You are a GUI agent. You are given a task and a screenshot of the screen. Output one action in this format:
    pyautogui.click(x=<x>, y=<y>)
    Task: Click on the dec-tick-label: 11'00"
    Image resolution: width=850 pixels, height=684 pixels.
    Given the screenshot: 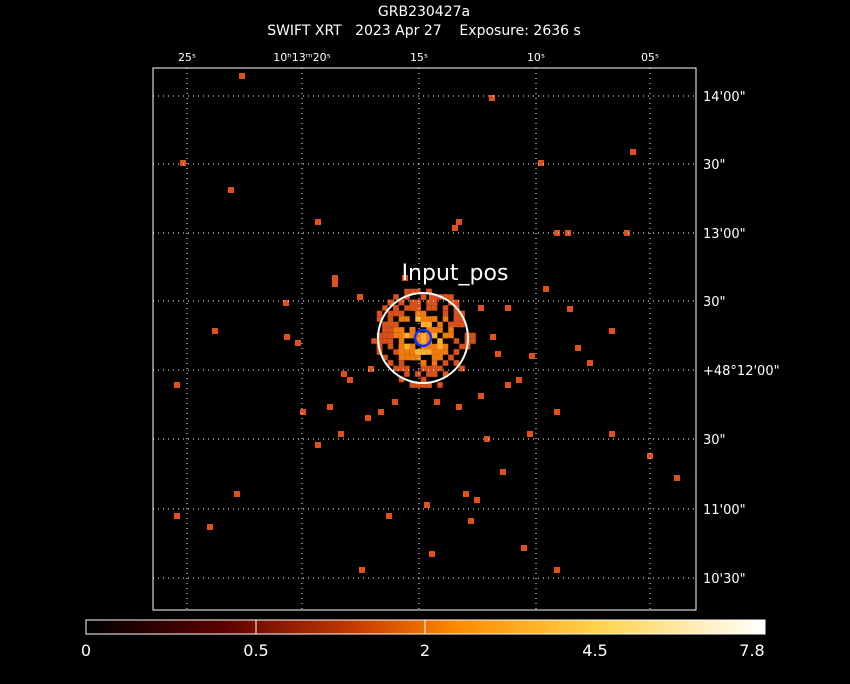 What is the action you would take?
    pyautogui.click(x=724, y=510)
    